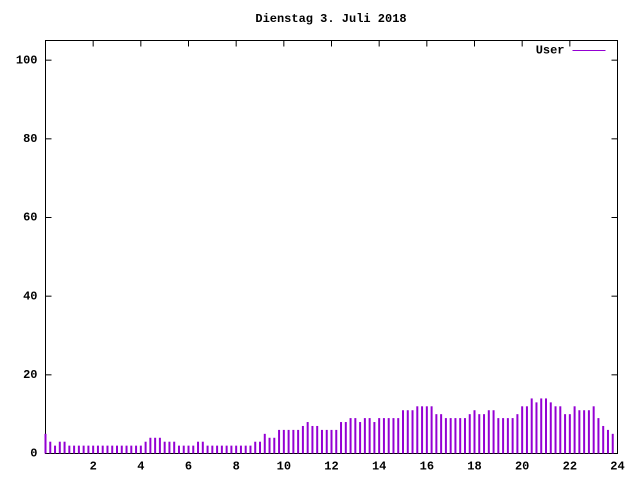 Image resolution: width=640 pixels, height=480 pixels. I want to click on x-tick-label: 24, so click(617, 467).